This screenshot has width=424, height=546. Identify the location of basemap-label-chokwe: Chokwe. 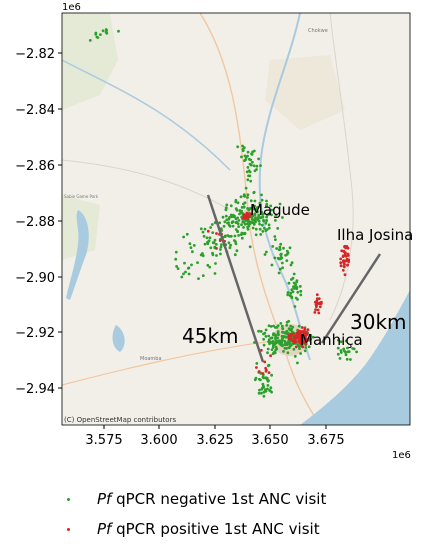
(318, 31).